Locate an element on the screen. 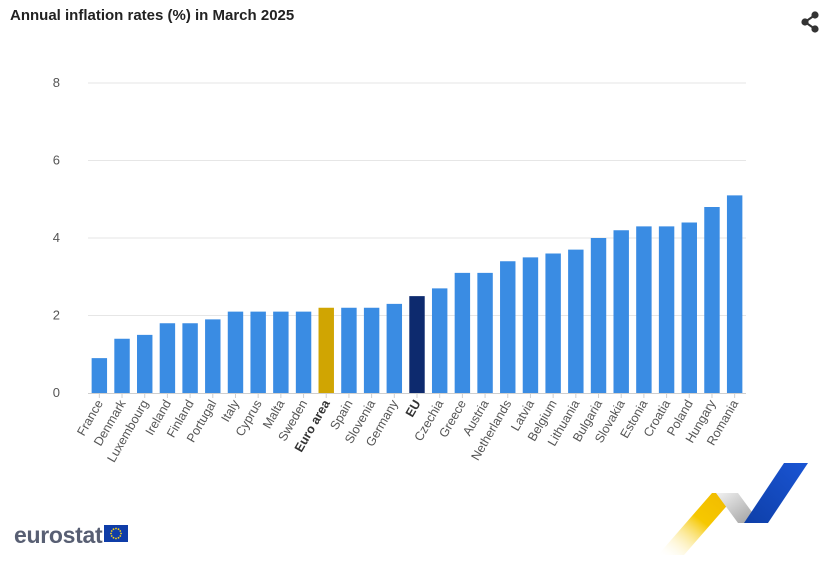  bar-netherlands is located at coordinates (508, 327).